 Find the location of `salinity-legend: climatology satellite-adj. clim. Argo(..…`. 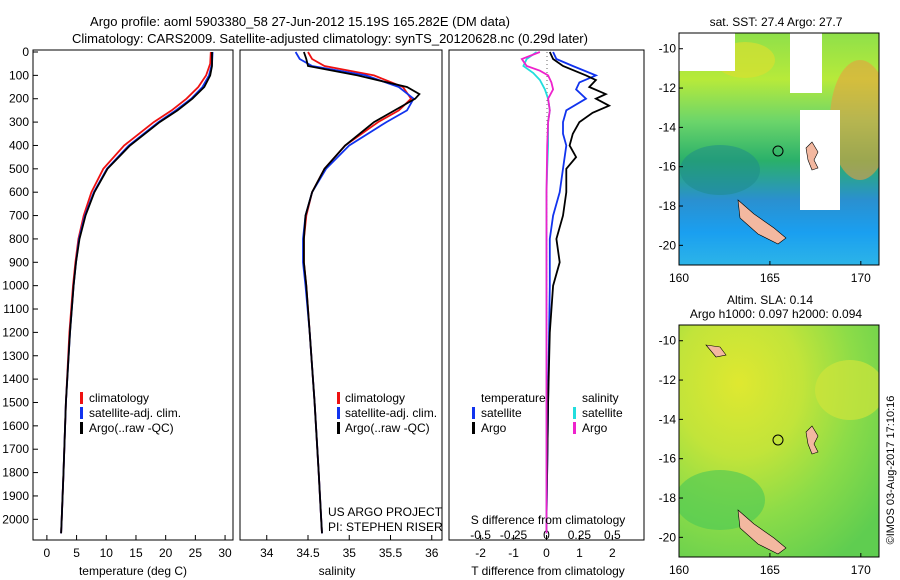

salinity-legend: climatology satellite-adj. clim. Argo(..… is located at coordinates (387, 413).